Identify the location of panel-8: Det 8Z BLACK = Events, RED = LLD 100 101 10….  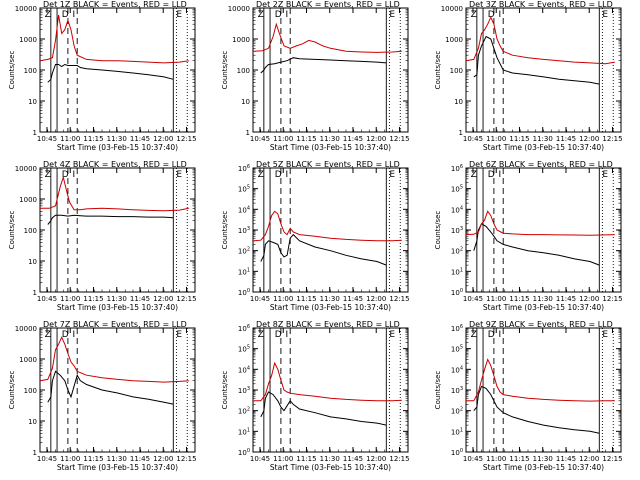
(315, 396).